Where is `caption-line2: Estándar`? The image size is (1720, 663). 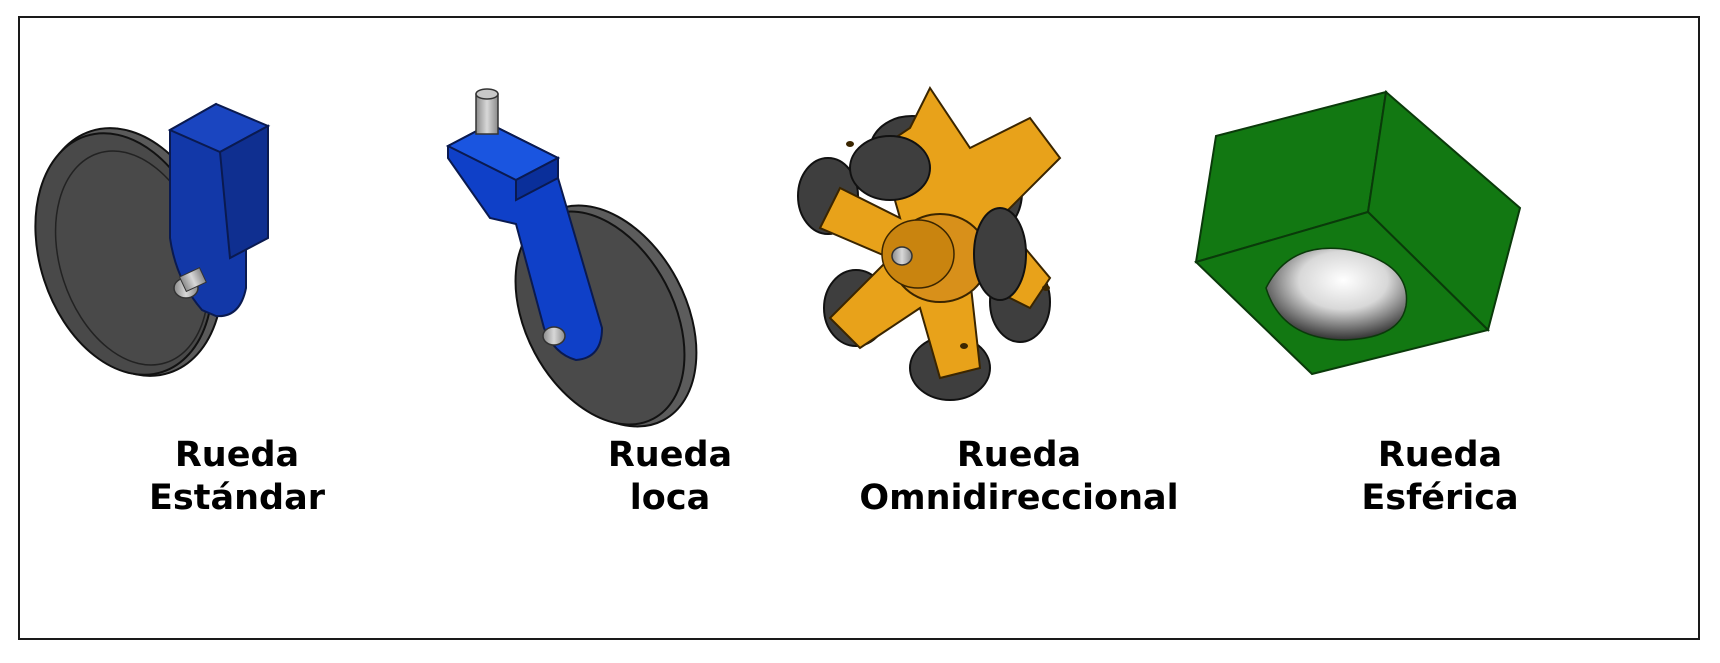 caption-line2: Estándar is located at coordinates (237, 498).